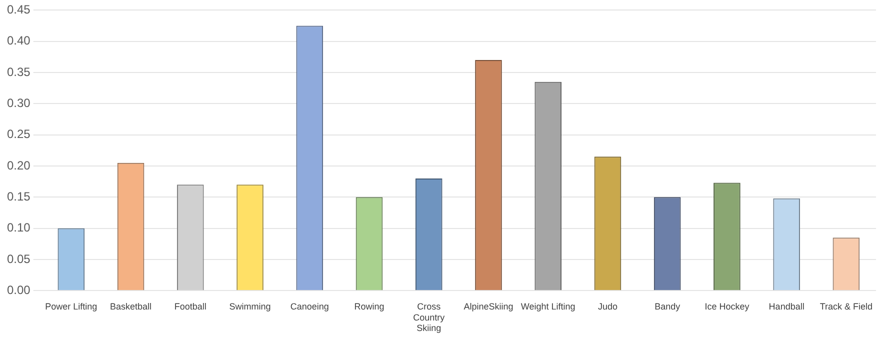 The width and height of the screenshot is (896, 339). I want to click on x-tick-label: Basketball, so click(131, 306).